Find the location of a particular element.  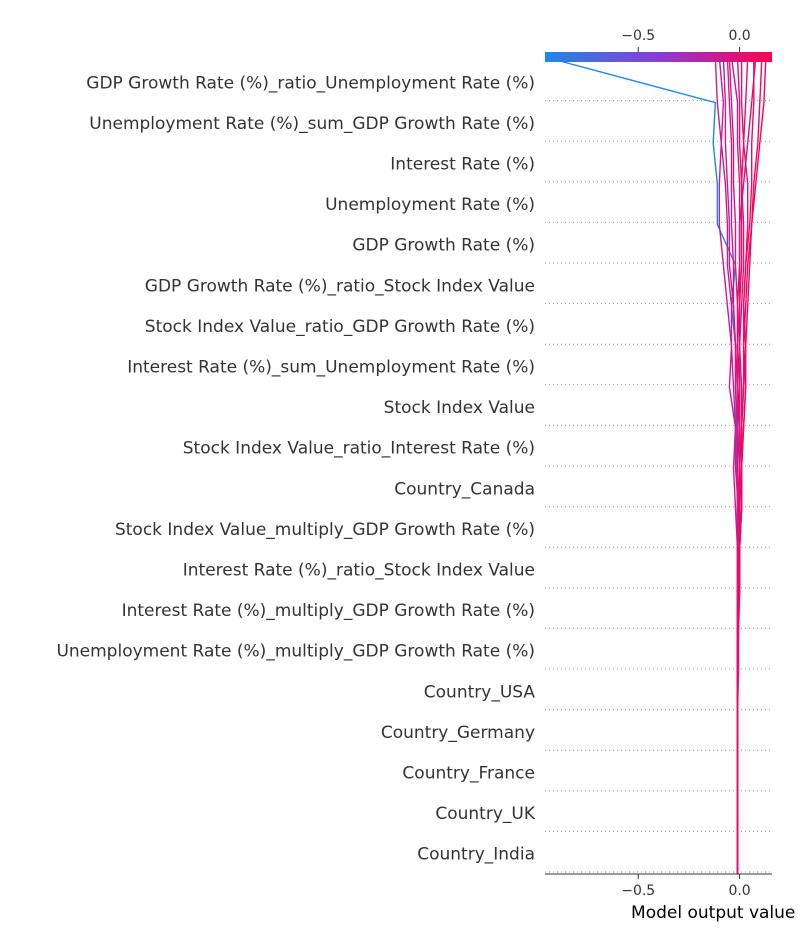

feature-label: Country_France is located at coordinates (468, 774).